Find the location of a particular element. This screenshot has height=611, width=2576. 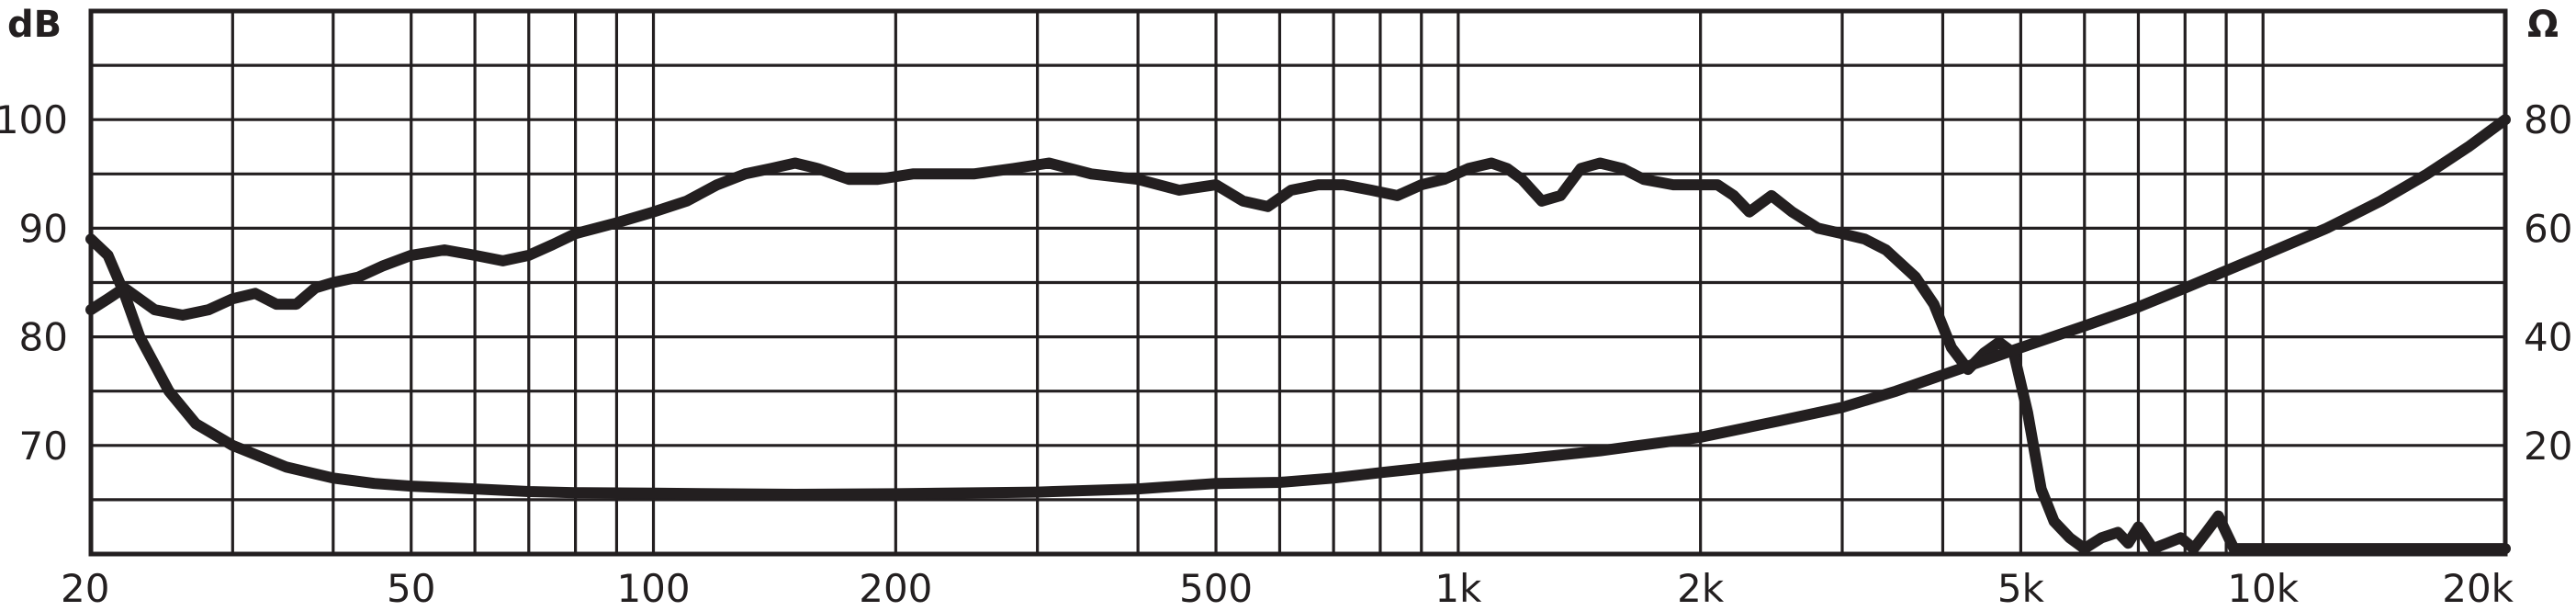

y-tick-label: 100 is located at coordinates (34, 120).